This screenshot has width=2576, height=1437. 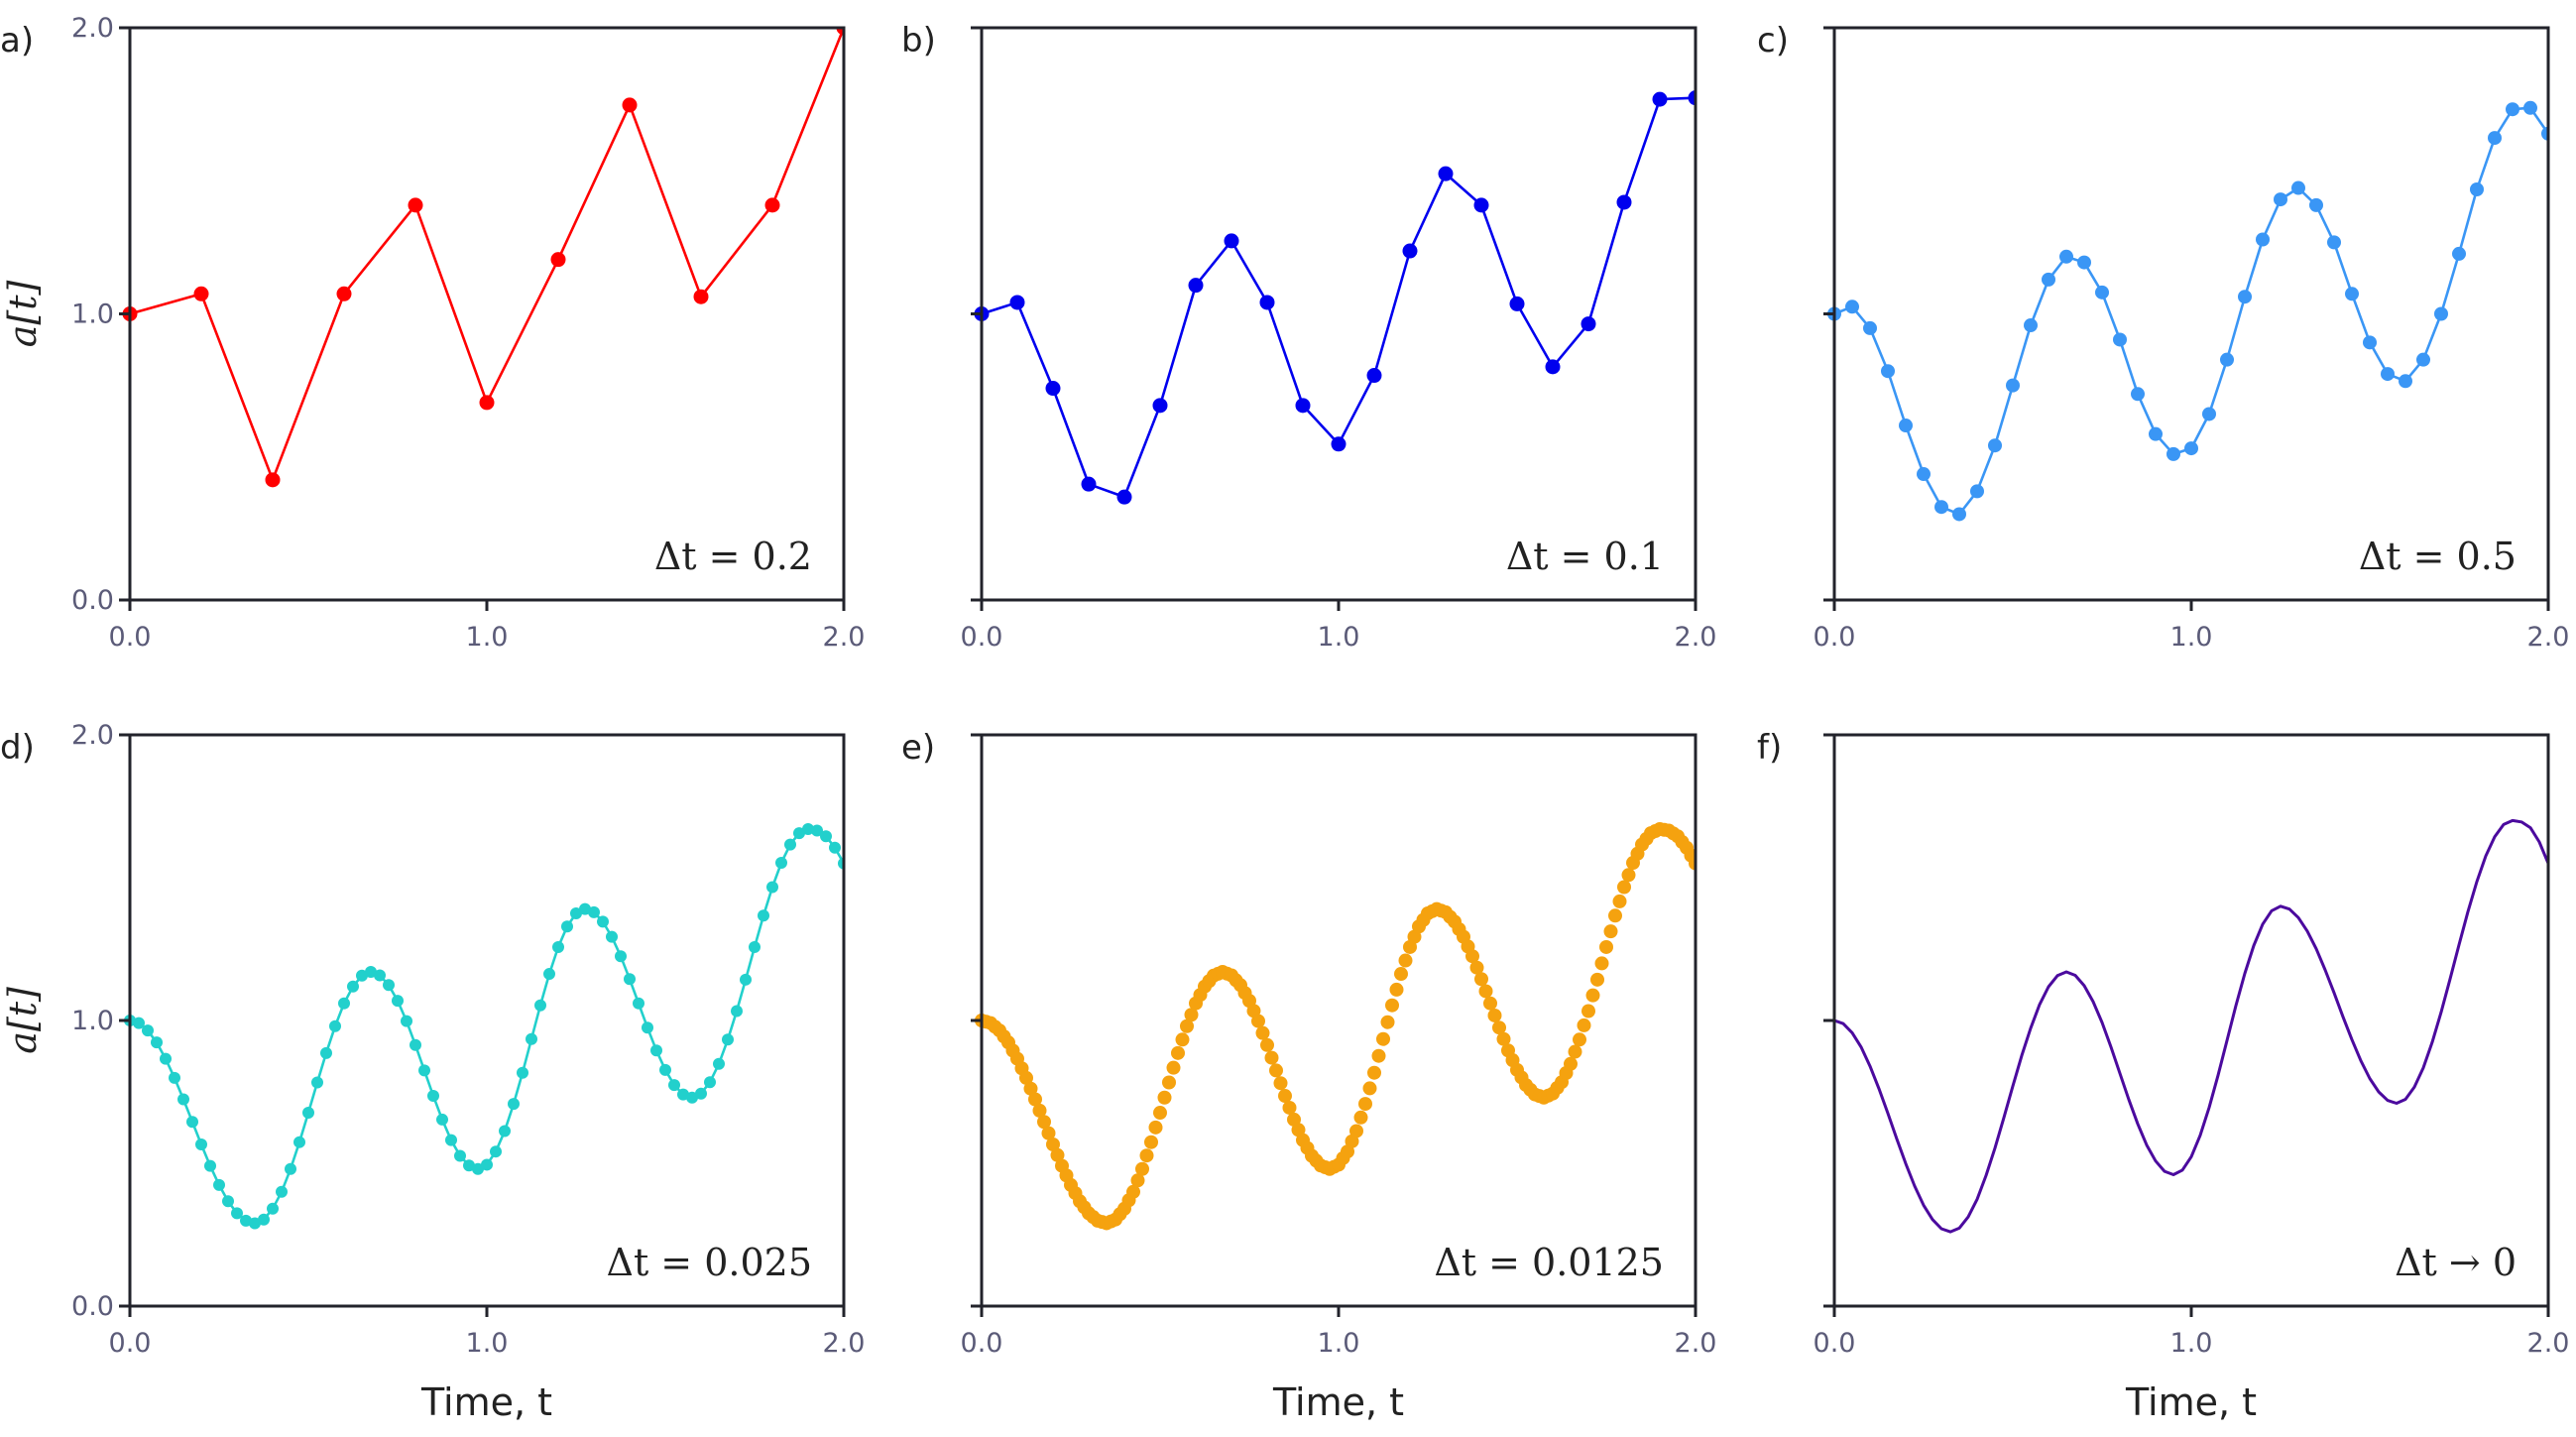 What do you see at coordinates (487, 255) in the screenshot?
I see `series-line` at bounding box center [487, 255].